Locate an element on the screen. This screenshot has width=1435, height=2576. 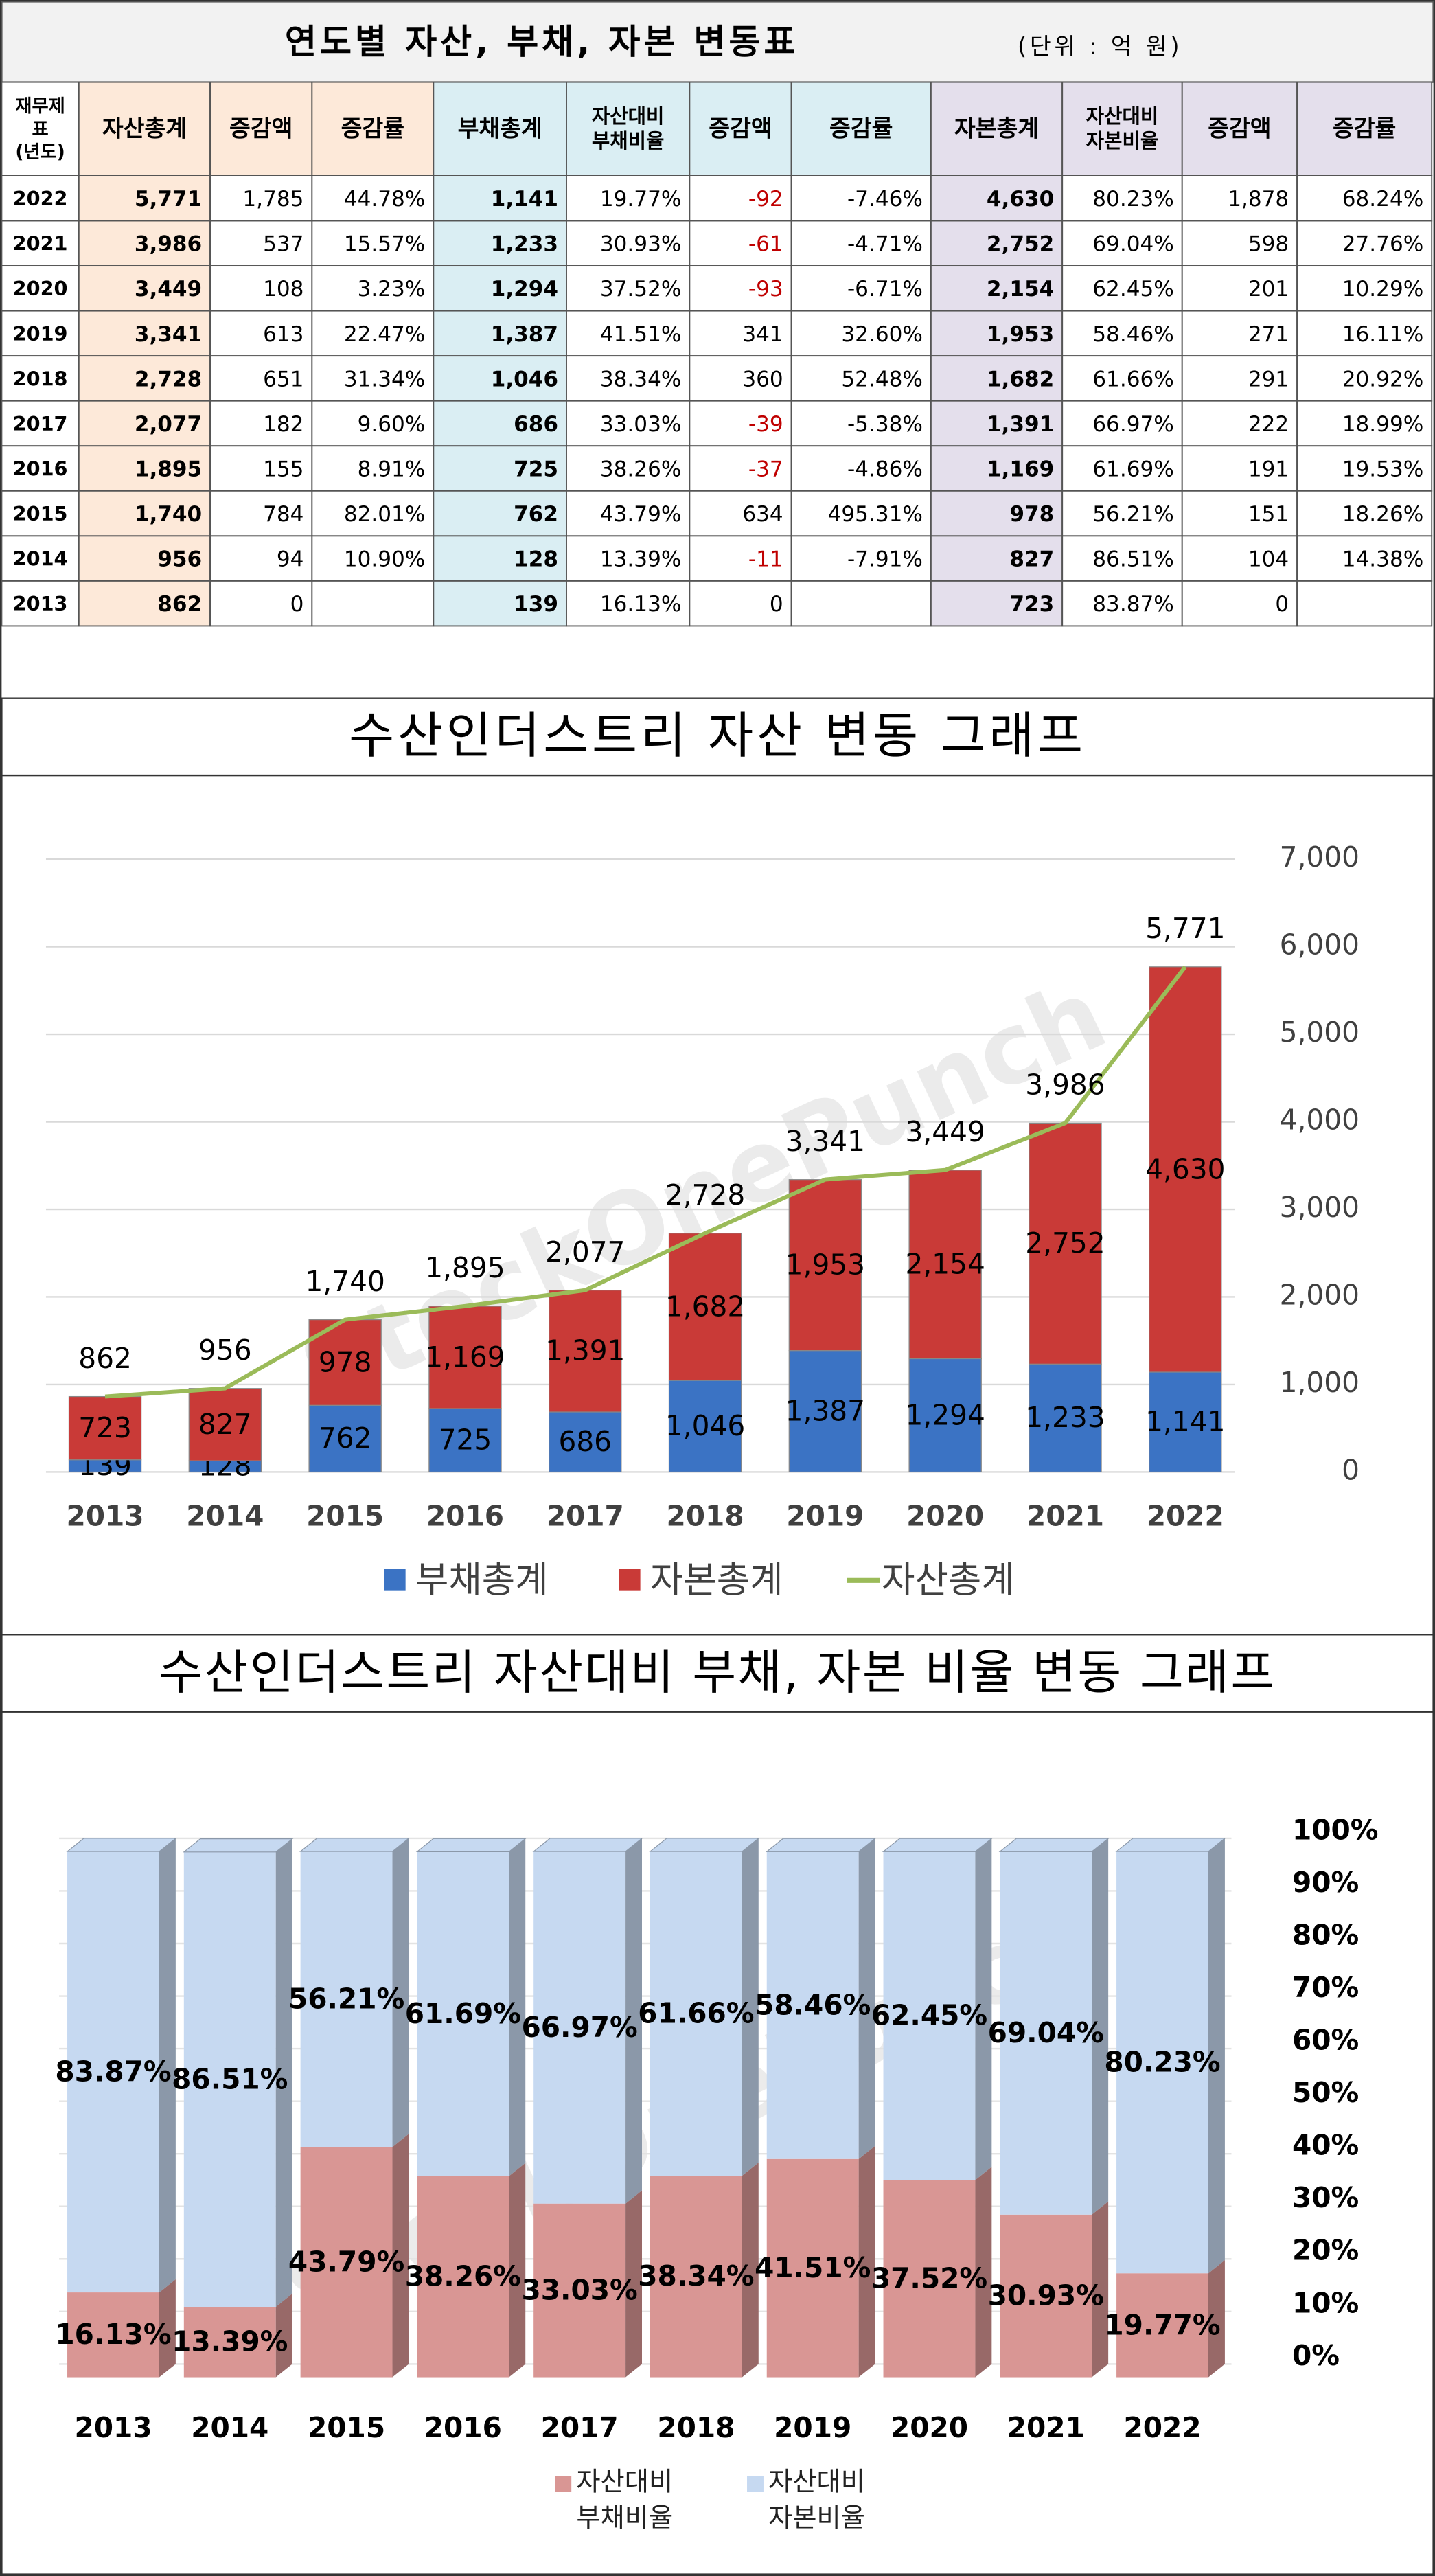
chart-title: 수산인더스트리 자산대비 부채, 자본 비율 변동 그래프 is located at coordinates (717, 1672).